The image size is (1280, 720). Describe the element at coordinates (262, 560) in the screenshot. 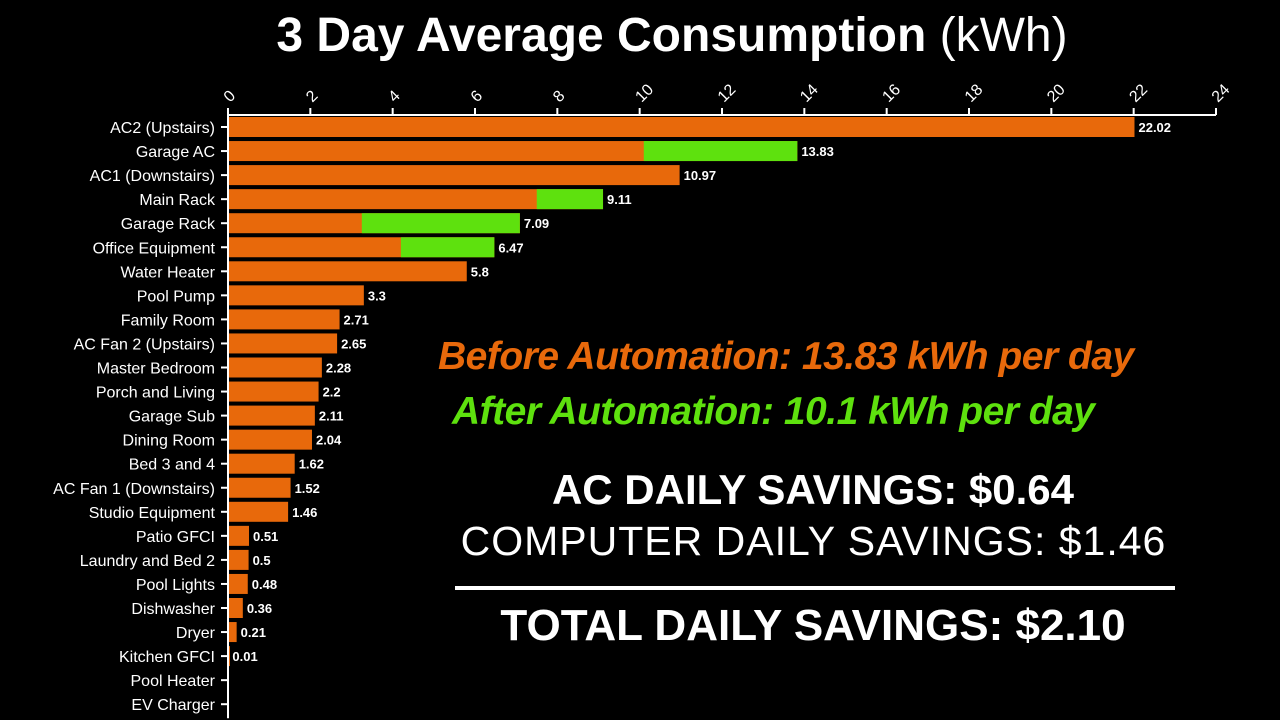

I see `value-label: 0.5` at that location.